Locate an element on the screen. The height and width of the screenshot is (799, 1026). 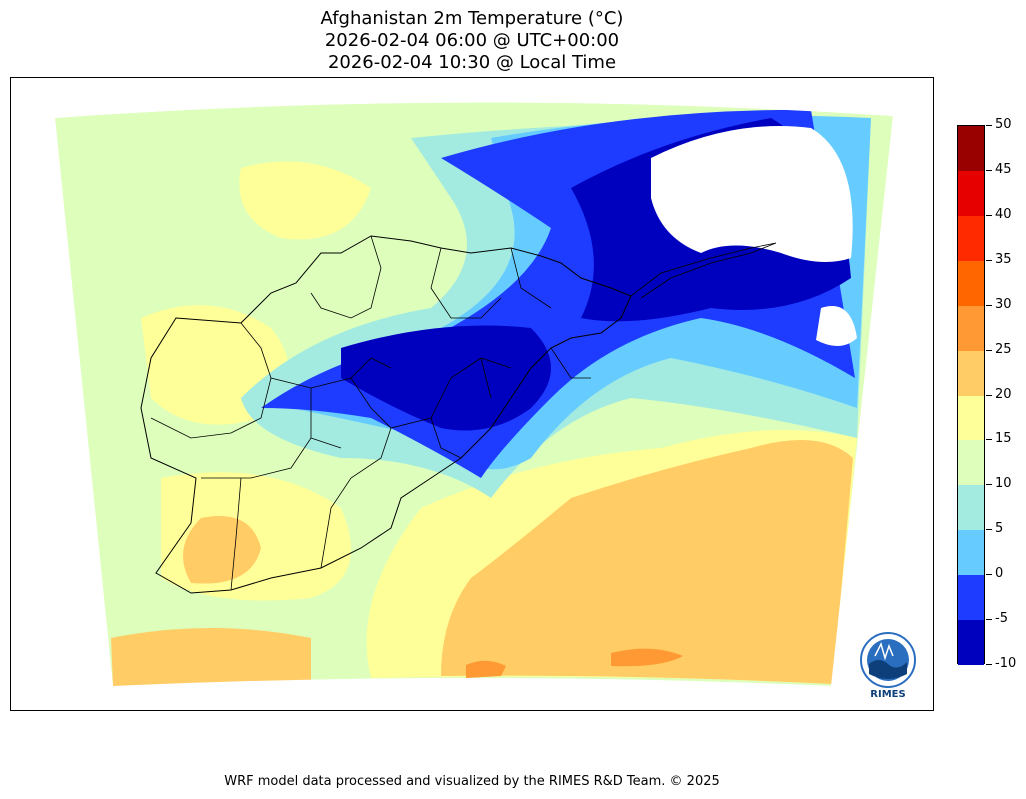
below-scale-region is located at coordinates (752, 194).